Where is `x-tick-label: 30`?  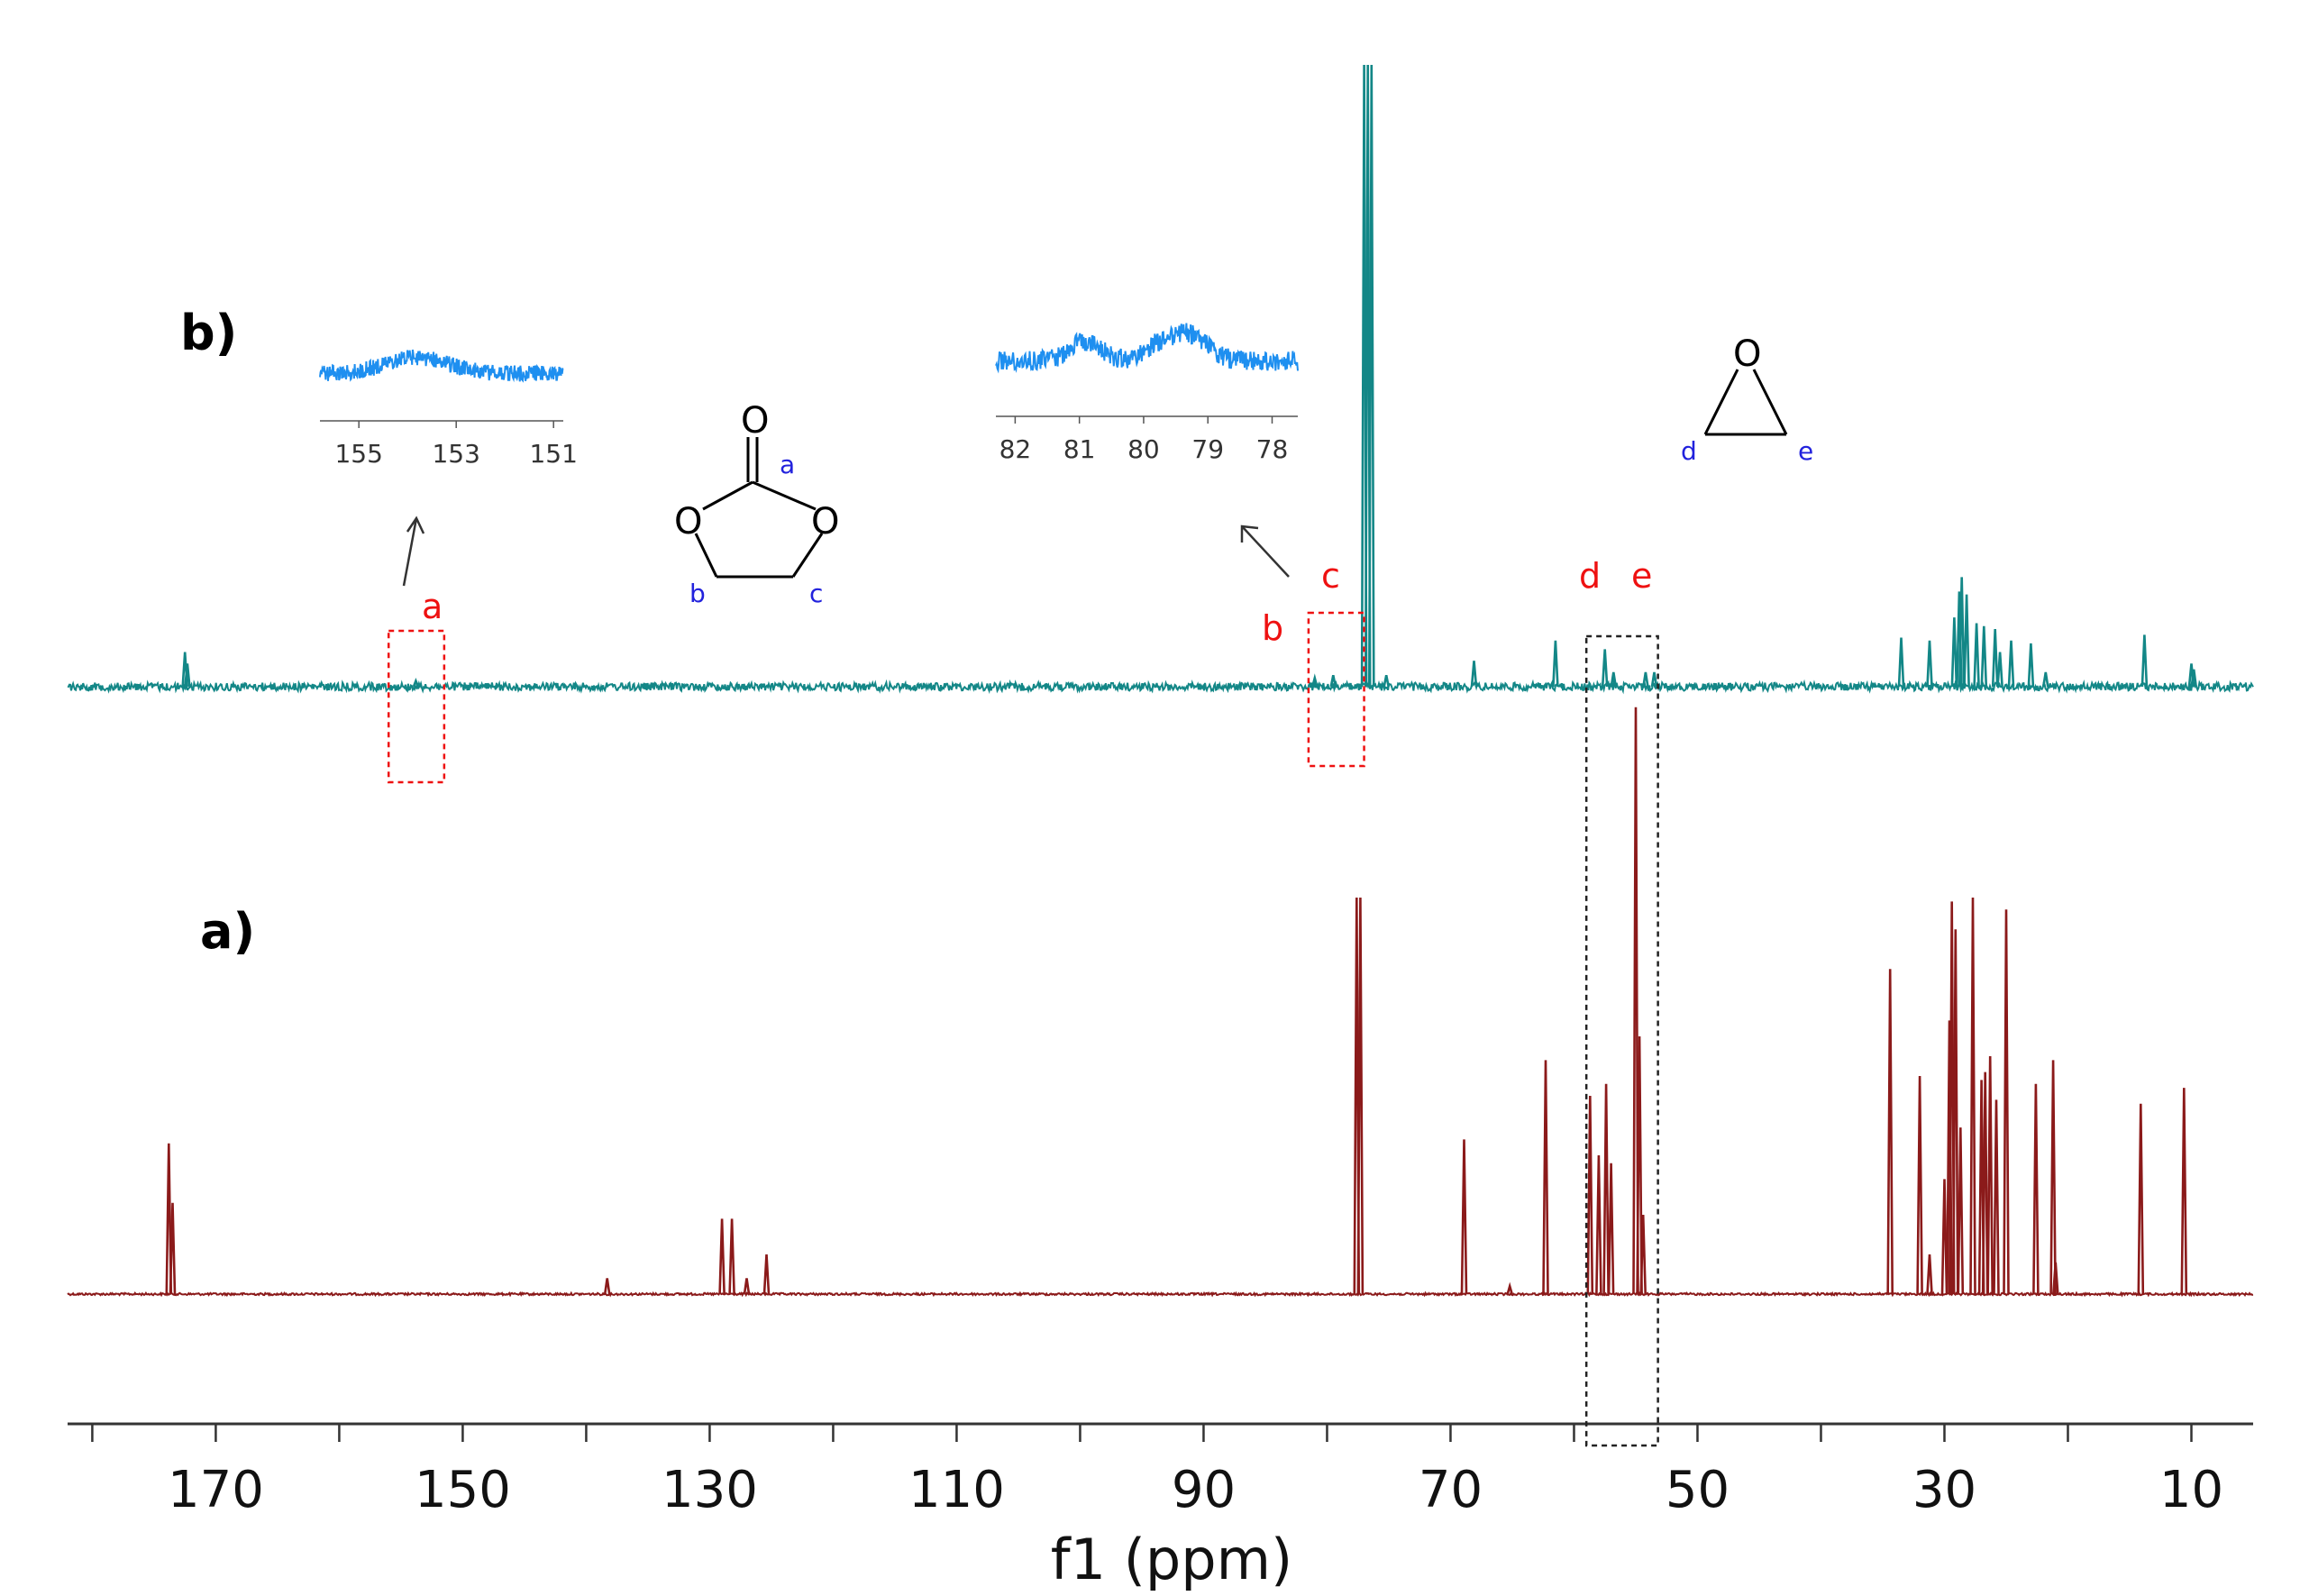 x-tick-label: 30 is located at coordinates (1944, 1490).